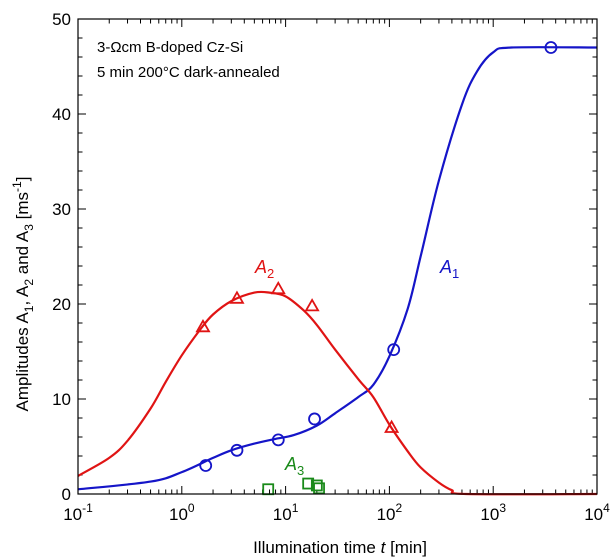 This screenshot has width=616, height=559. I want to click on x-axis-title: Illumination time t [min], so click(340, 547).